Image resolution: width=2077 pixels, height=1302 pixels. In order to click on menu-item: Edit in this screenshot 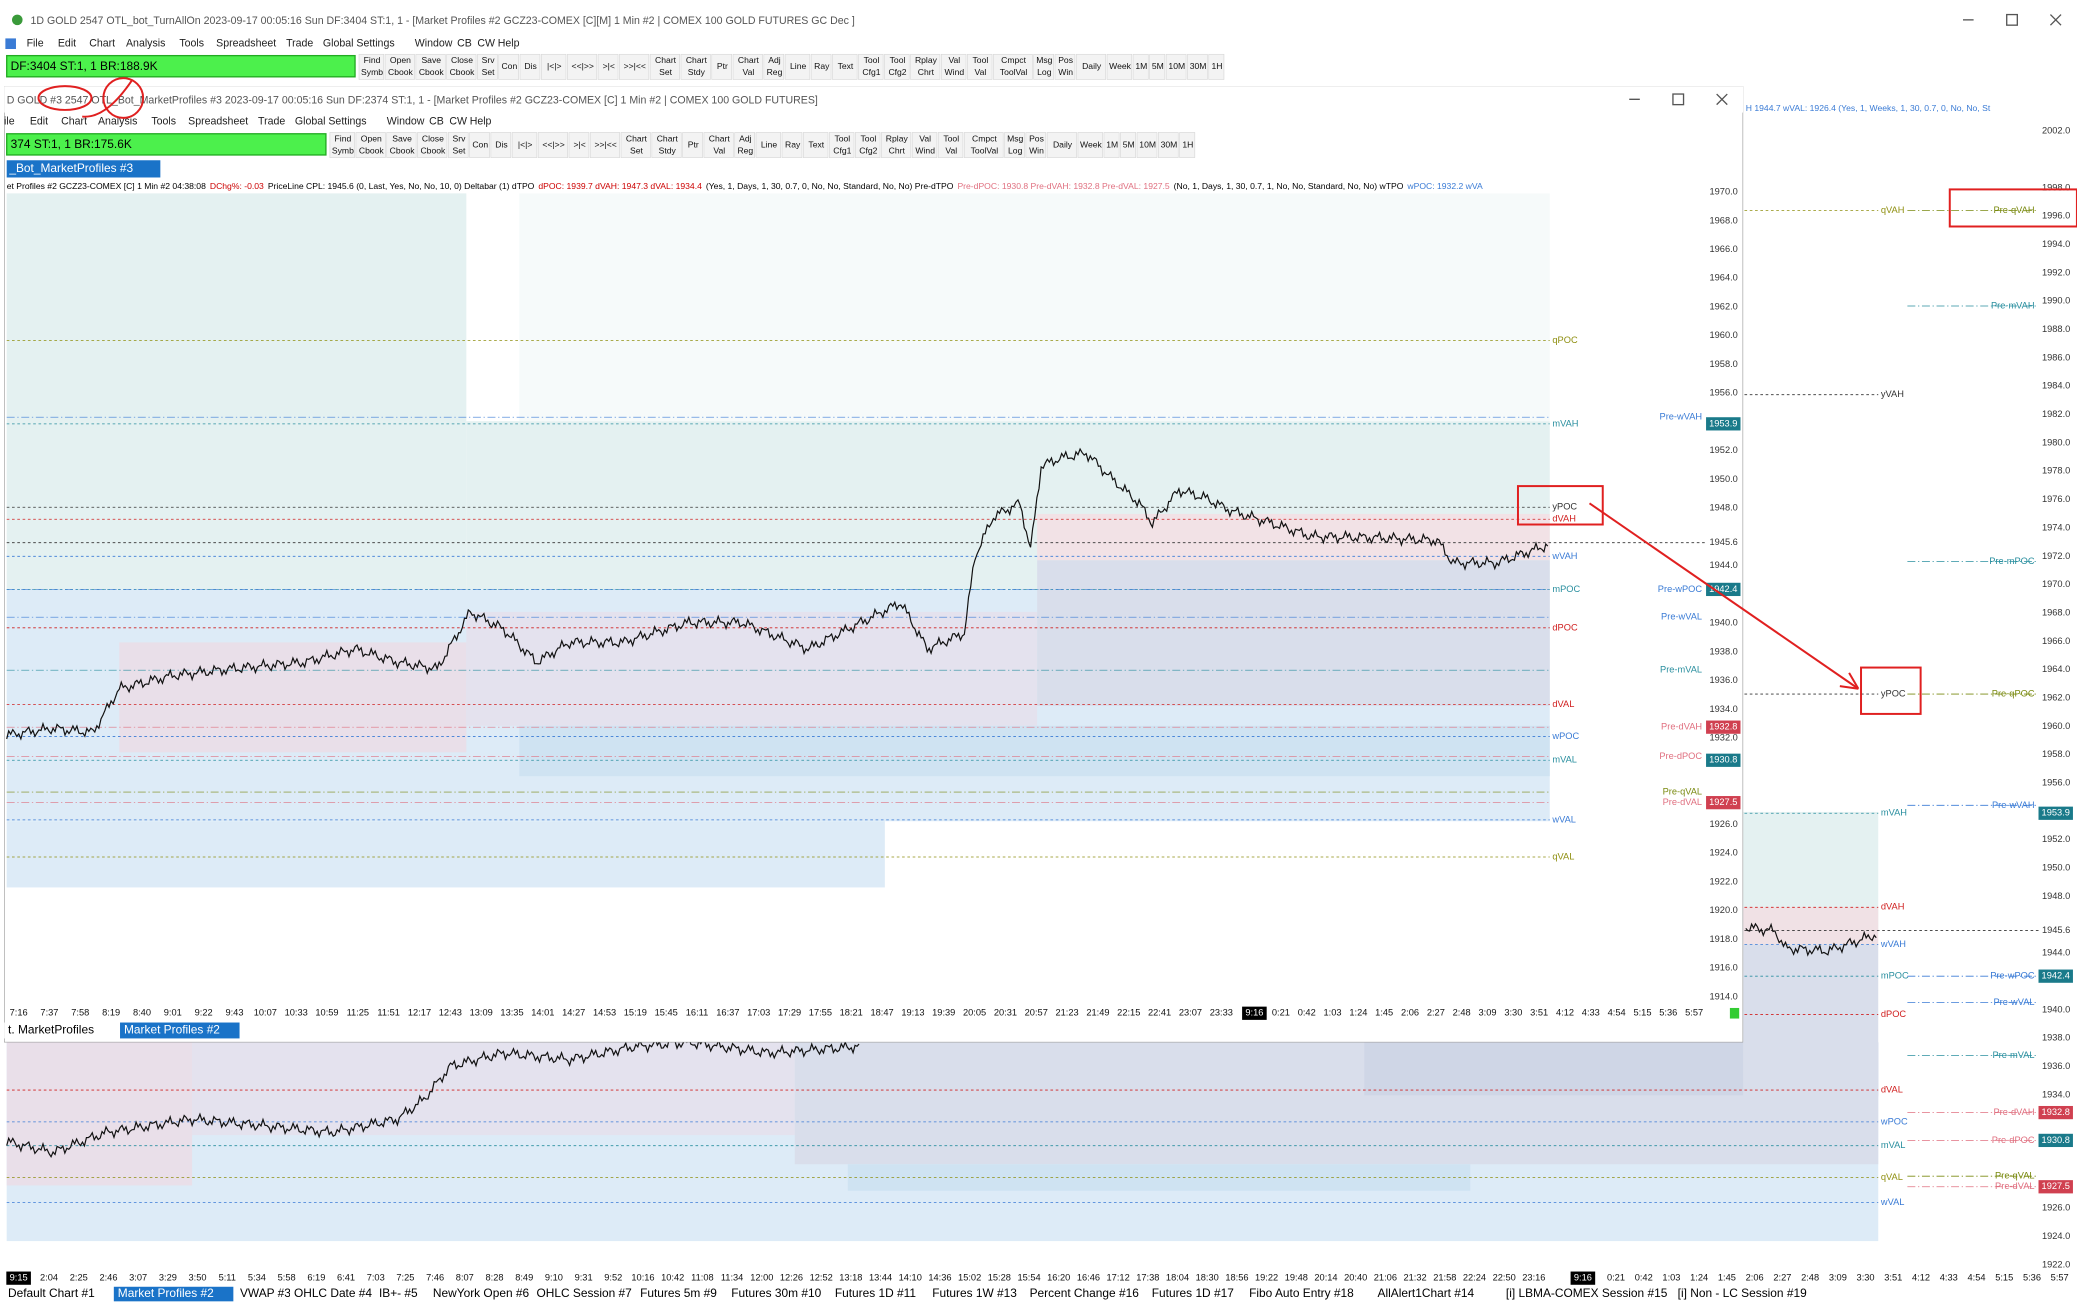, I will do `click(67, 44)`.